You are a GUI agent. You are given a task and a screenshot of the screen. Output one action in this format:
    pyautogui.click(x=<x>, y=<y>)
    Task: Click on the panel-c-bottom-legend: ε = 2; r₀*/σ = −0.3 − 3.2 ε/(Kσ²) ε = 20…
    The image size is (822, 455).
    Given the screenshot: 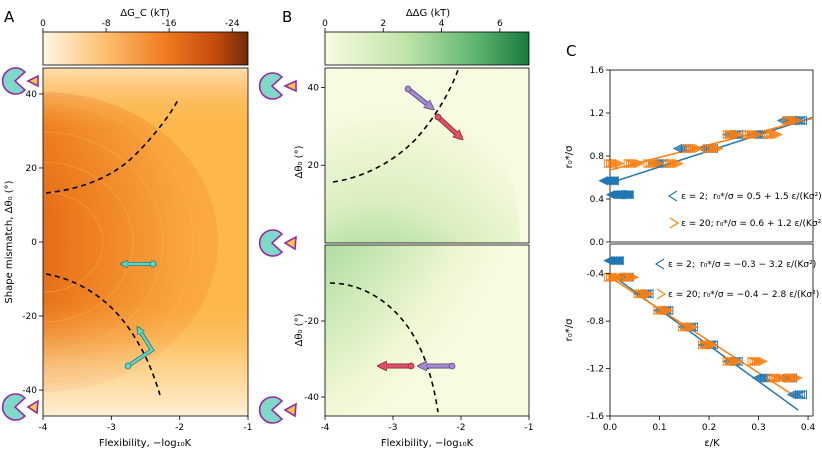 What is the action you would take?
    pyautogui.click(x=736, y=279)
    